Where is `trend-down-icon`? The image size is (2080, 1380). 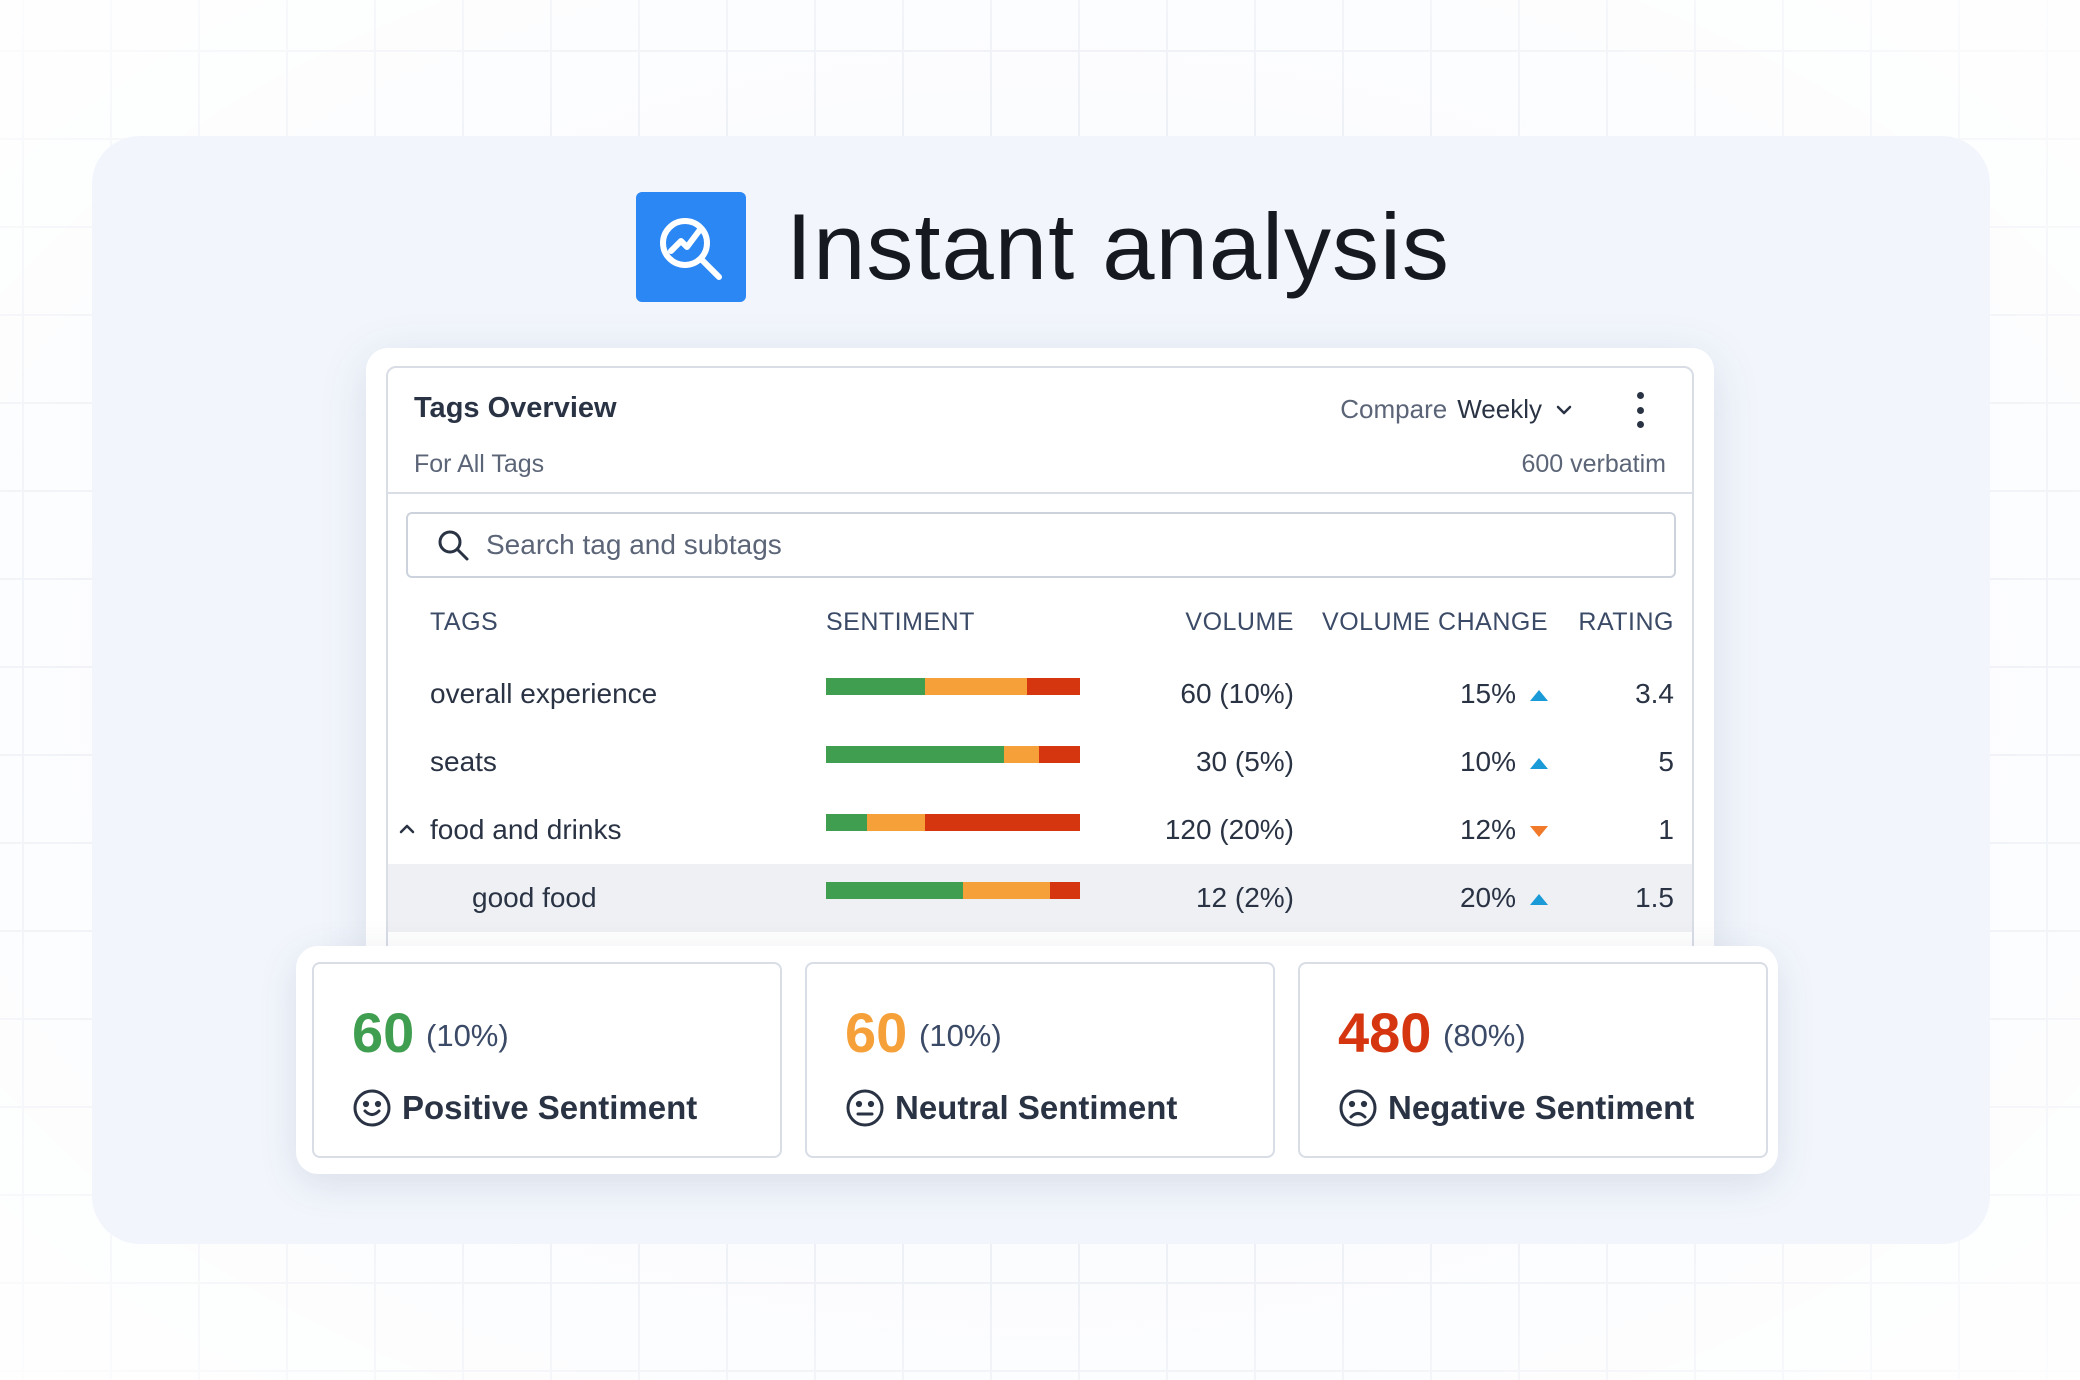 trend-down-icon is located at coordinates (1539, 831).